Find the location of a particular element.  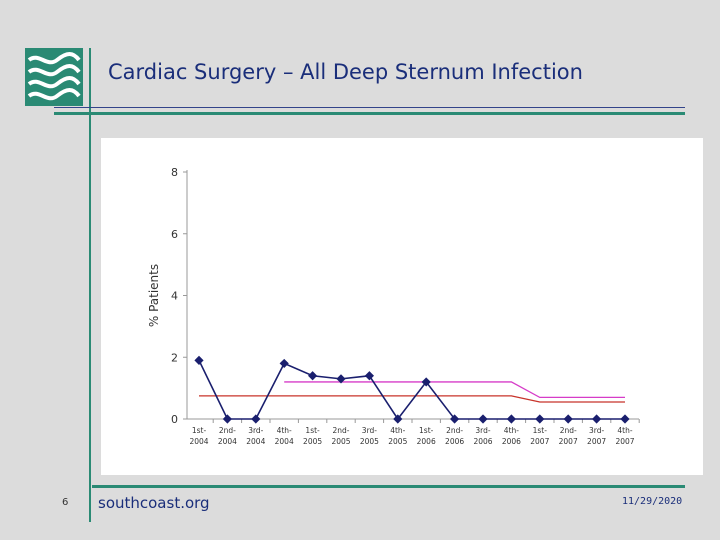

x-tick-label: 3rd-2004 is located at coordinates (255, 436).